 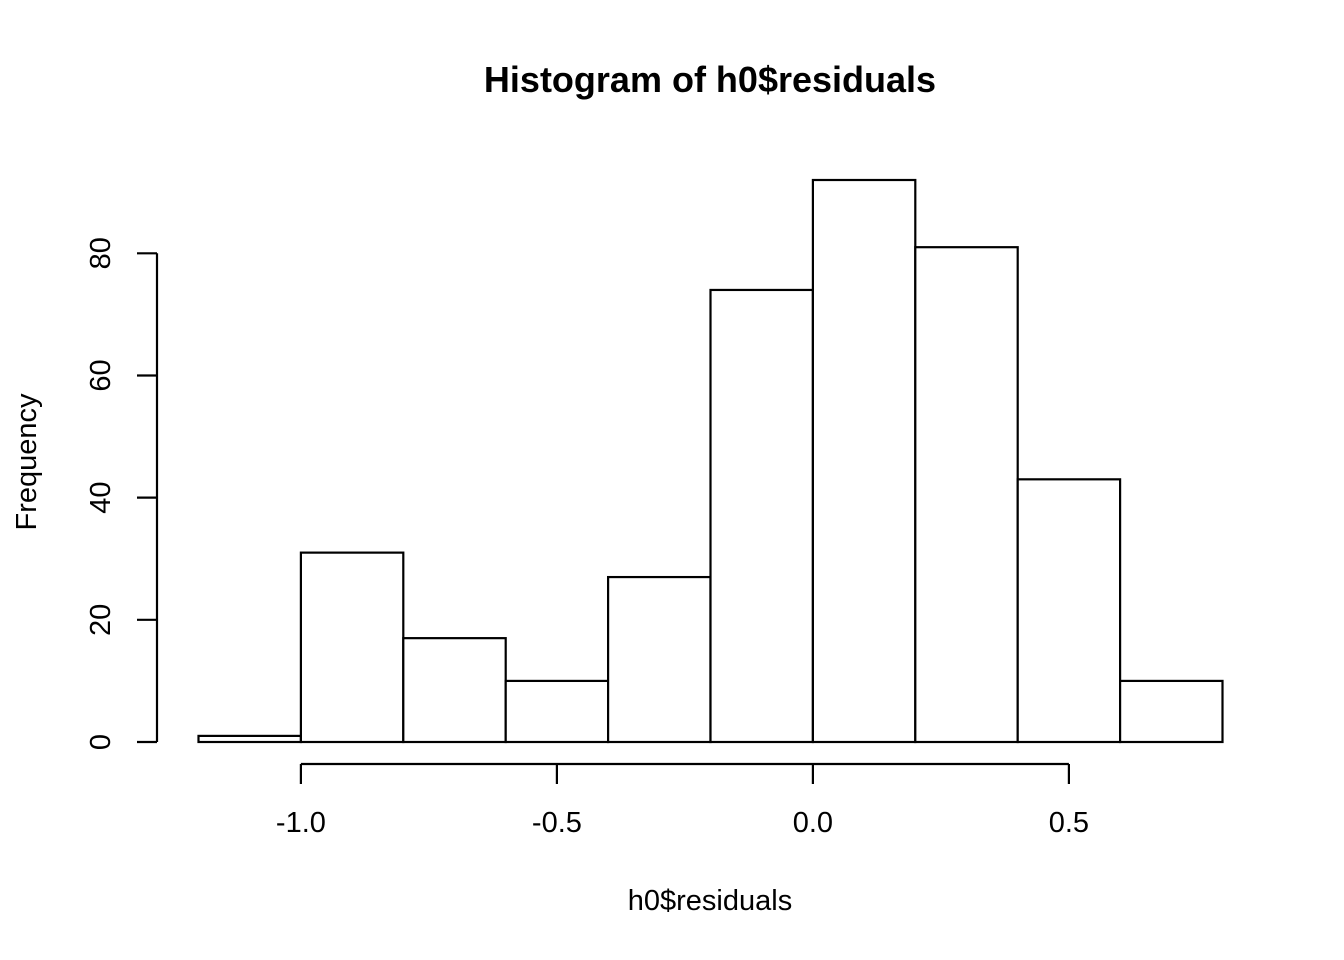 I want to click on y-tick-label: 60, so click(x=101, y=375).